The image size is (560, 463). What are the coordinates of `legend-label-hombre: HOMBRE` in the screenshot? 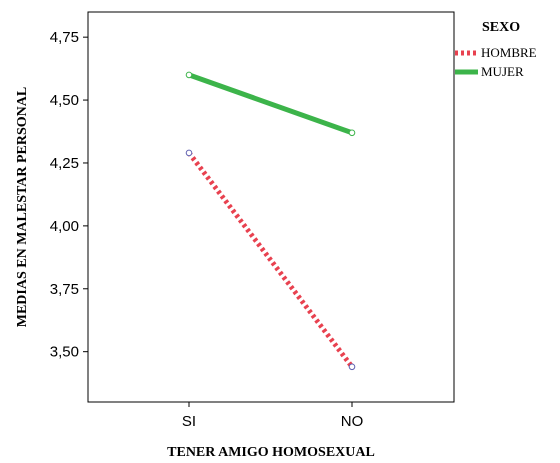 It's located at (509, 52).